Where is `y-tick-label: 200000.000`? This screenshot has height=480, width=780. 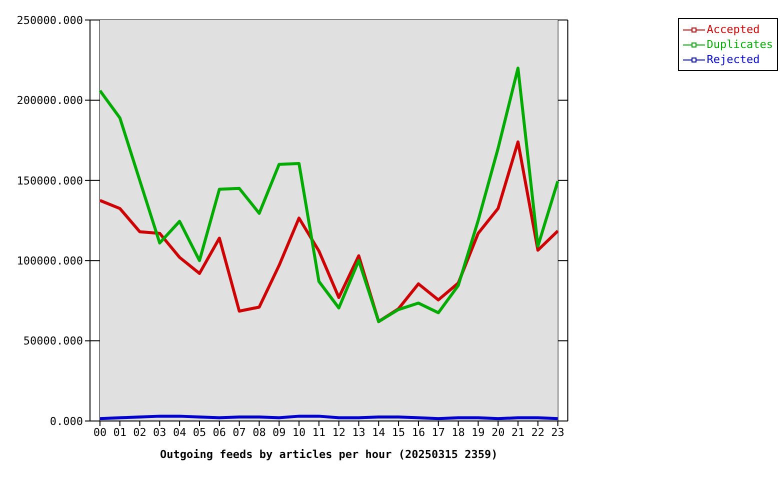
y-tick-label: 200000.000 is located at coordinates (49, 101).